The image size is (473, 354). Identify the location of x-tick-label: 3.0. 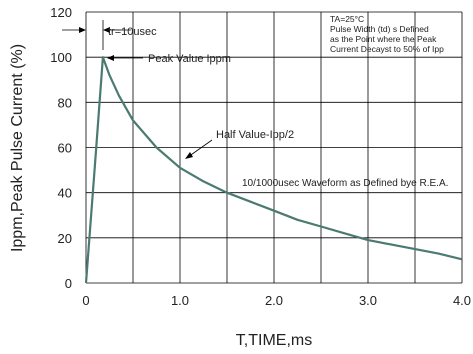
(368, 300).